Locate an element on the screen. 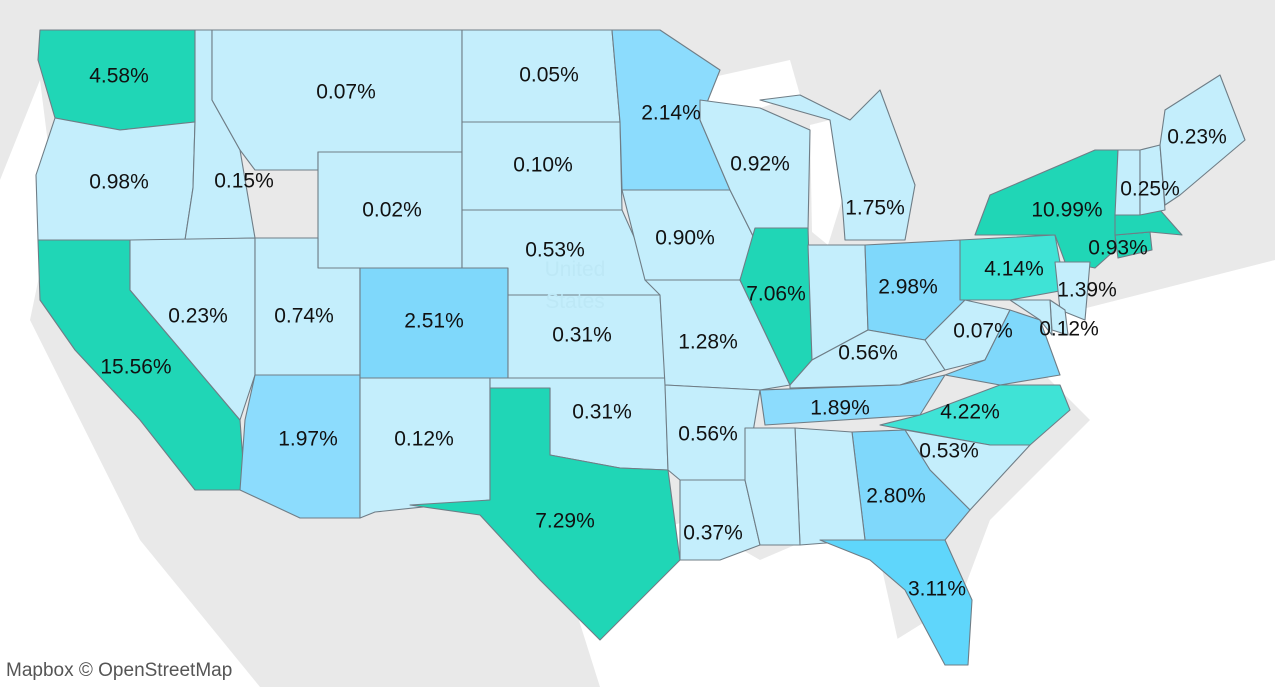  state-NH is located at coordinates (1152, 180).